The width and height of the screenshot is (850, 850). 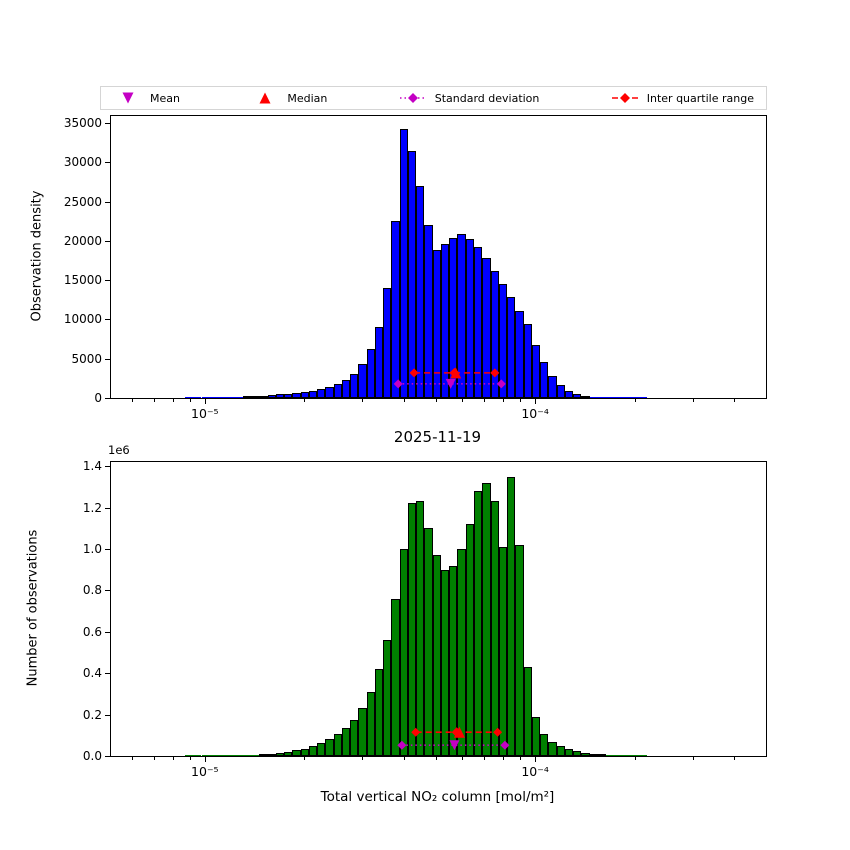 What do you see at coordinates (82, 280) in the screenshot?
I see `y-tick-label: 15000` at bounding box center [82, 280].